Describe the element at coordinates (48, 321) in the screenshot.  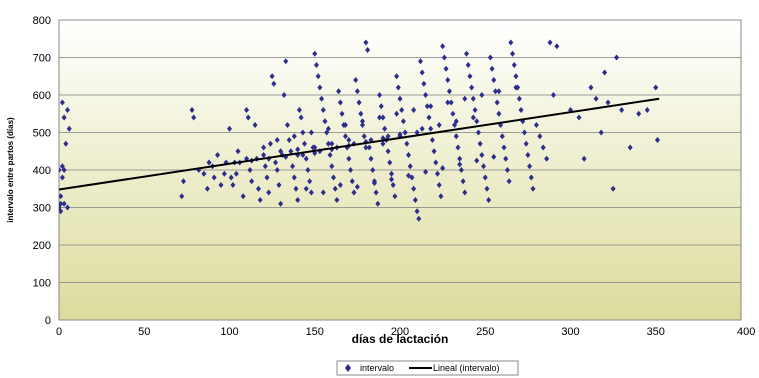
I see `y-tick-label: 0` at that location.